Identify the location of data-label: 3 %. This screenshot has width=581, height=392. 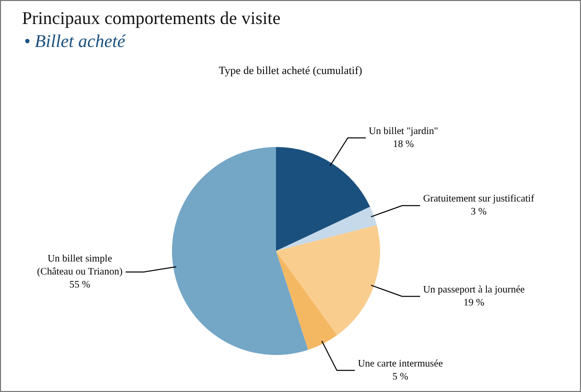
(478, 212).